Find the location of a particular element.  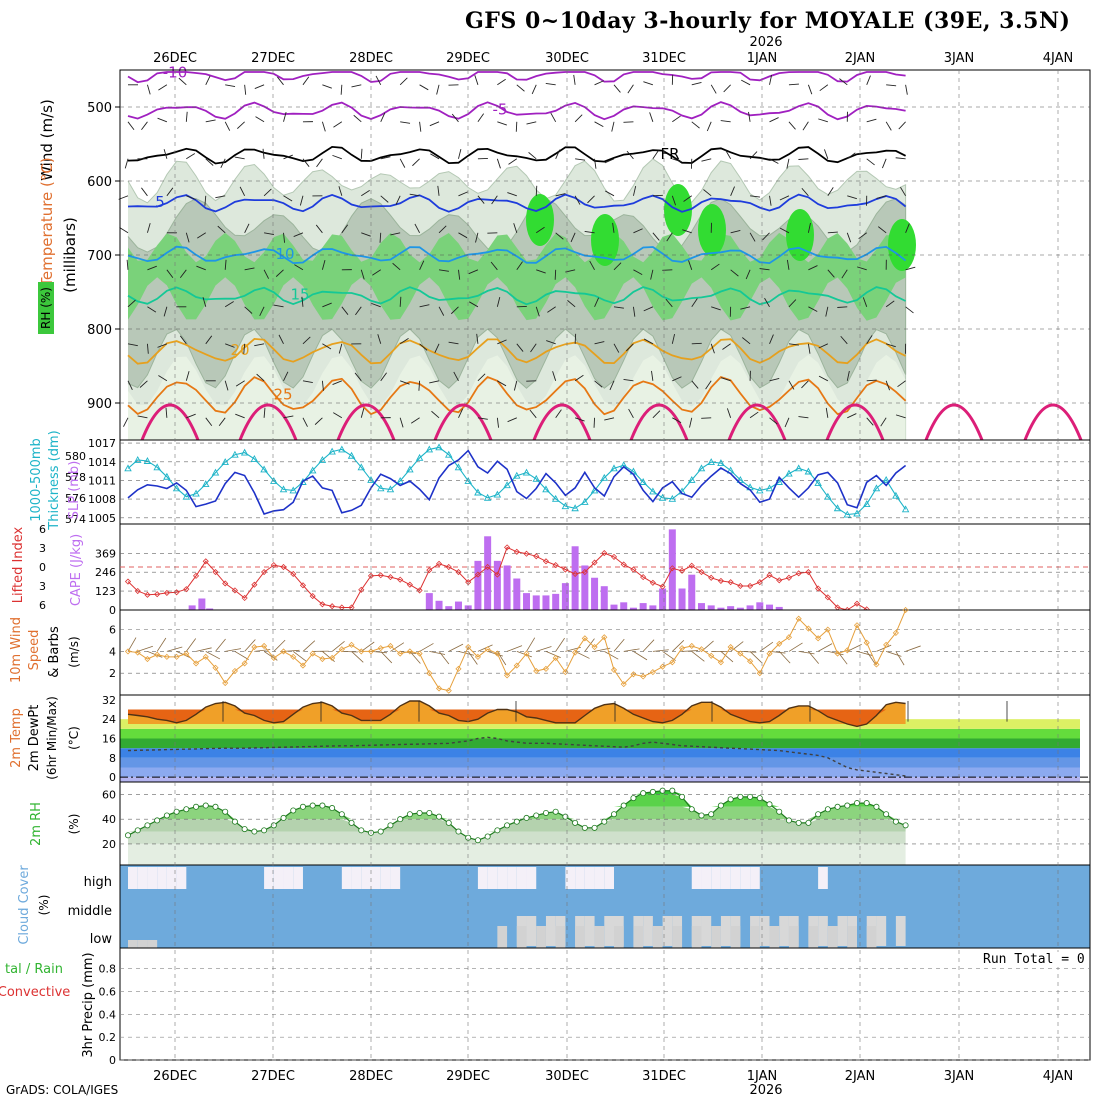

lifted-index-line is located at coordinates (516, 585).